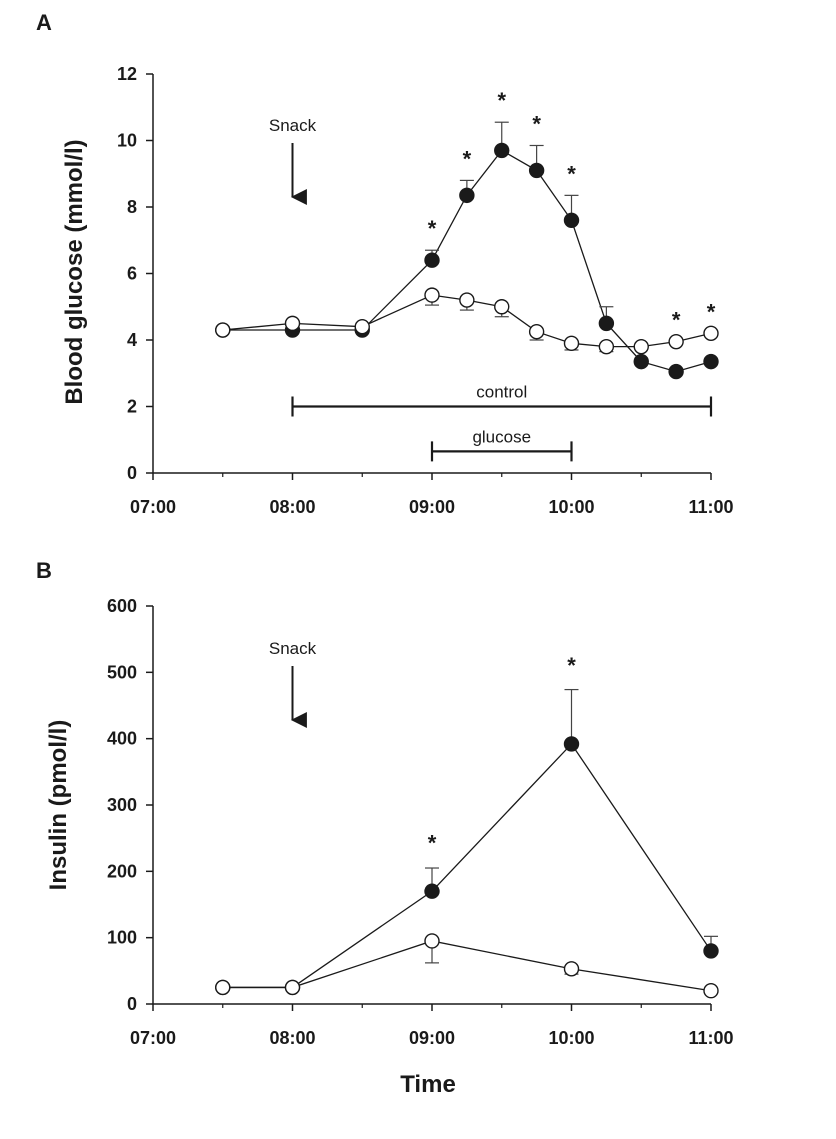 The image size is (836, 1139). I want to click on panel-b-y-tick-label: 600, so click(122, 606).